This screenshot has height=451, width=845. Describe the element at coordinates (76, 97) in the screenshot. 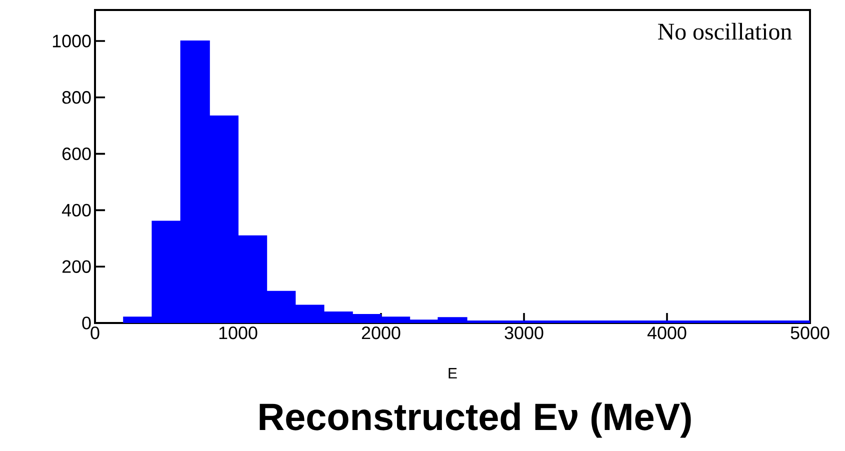

I see `y-tick-label: 800` at that location.